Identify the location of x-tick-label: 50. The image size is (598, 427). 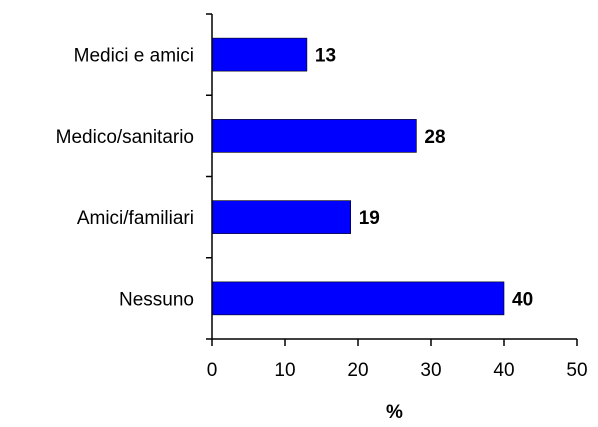
(576, 370).